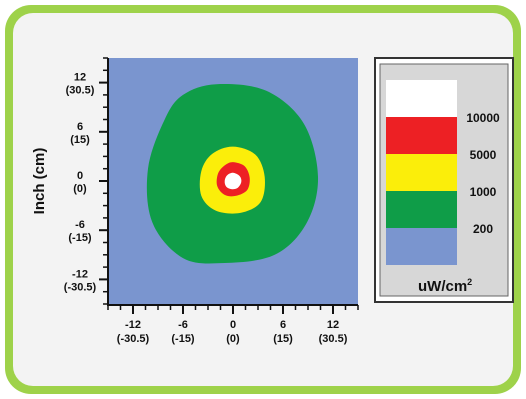  What do you see at coordinates (469, 282) in the screenshot?
I see `legend-unit-exponent: 2` at bounding box center [469, 282].